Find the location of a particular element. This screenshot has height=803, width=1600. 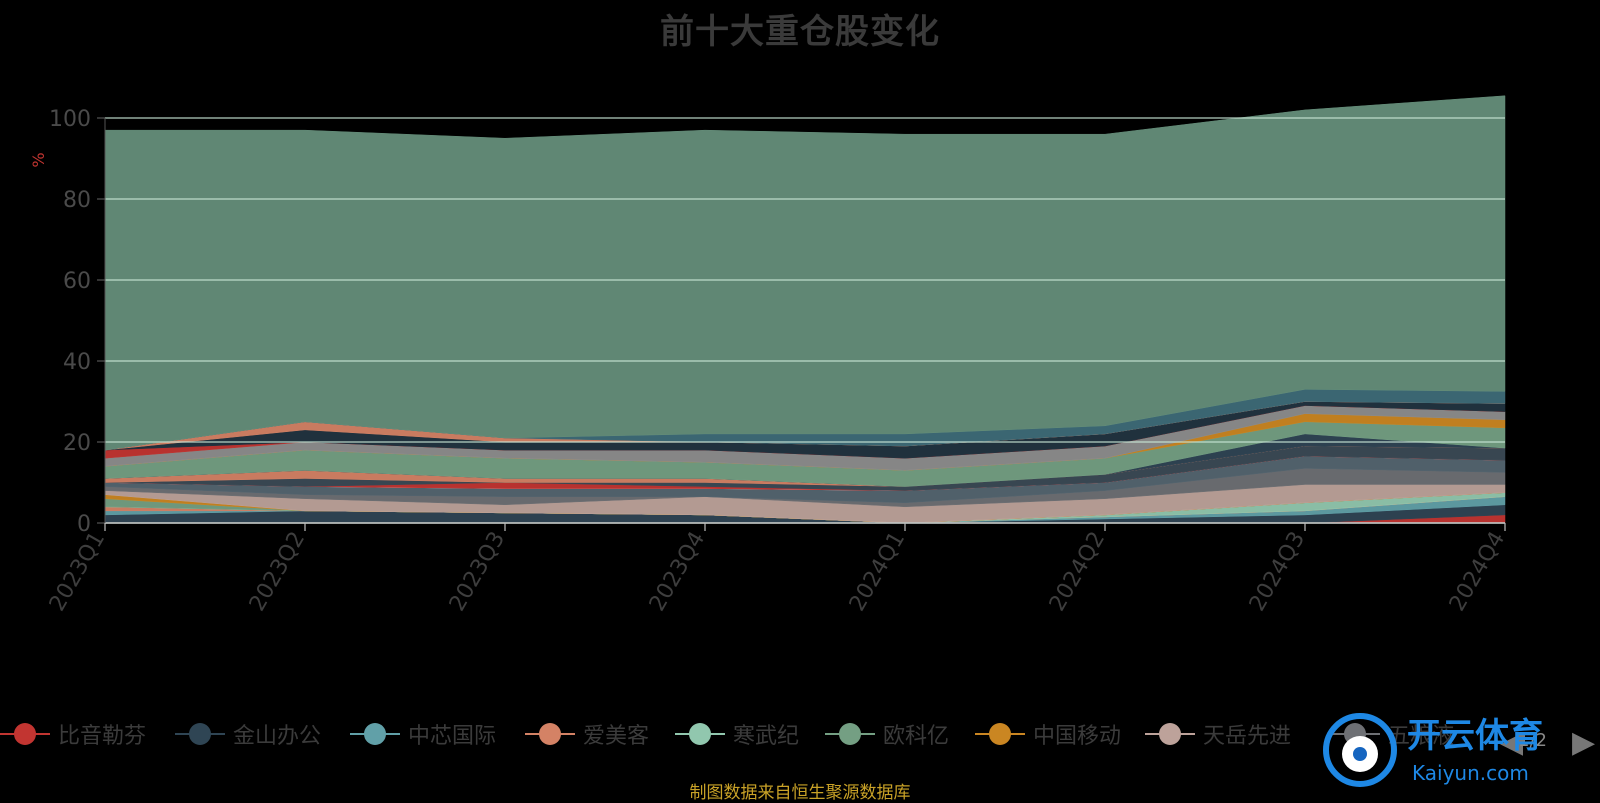

y-axis-label: % is located at coordinates (38, 159).